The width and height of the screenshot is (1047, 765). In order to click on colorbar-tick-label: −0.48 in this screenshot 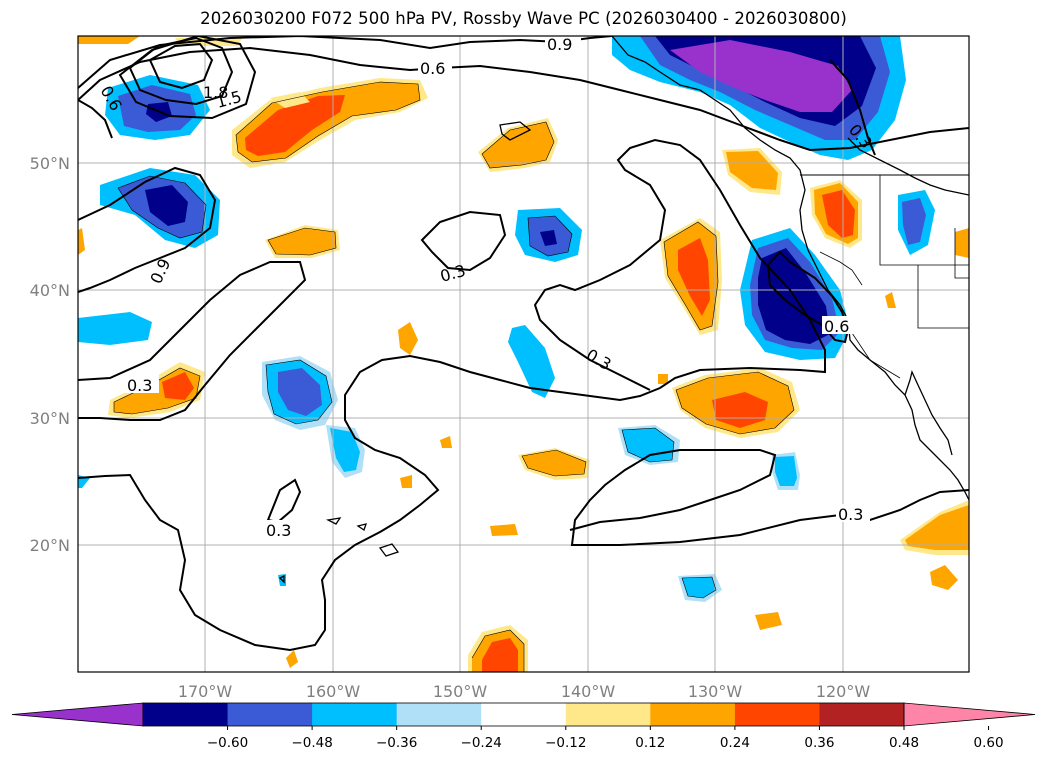, I will do `click(311, 743)`.